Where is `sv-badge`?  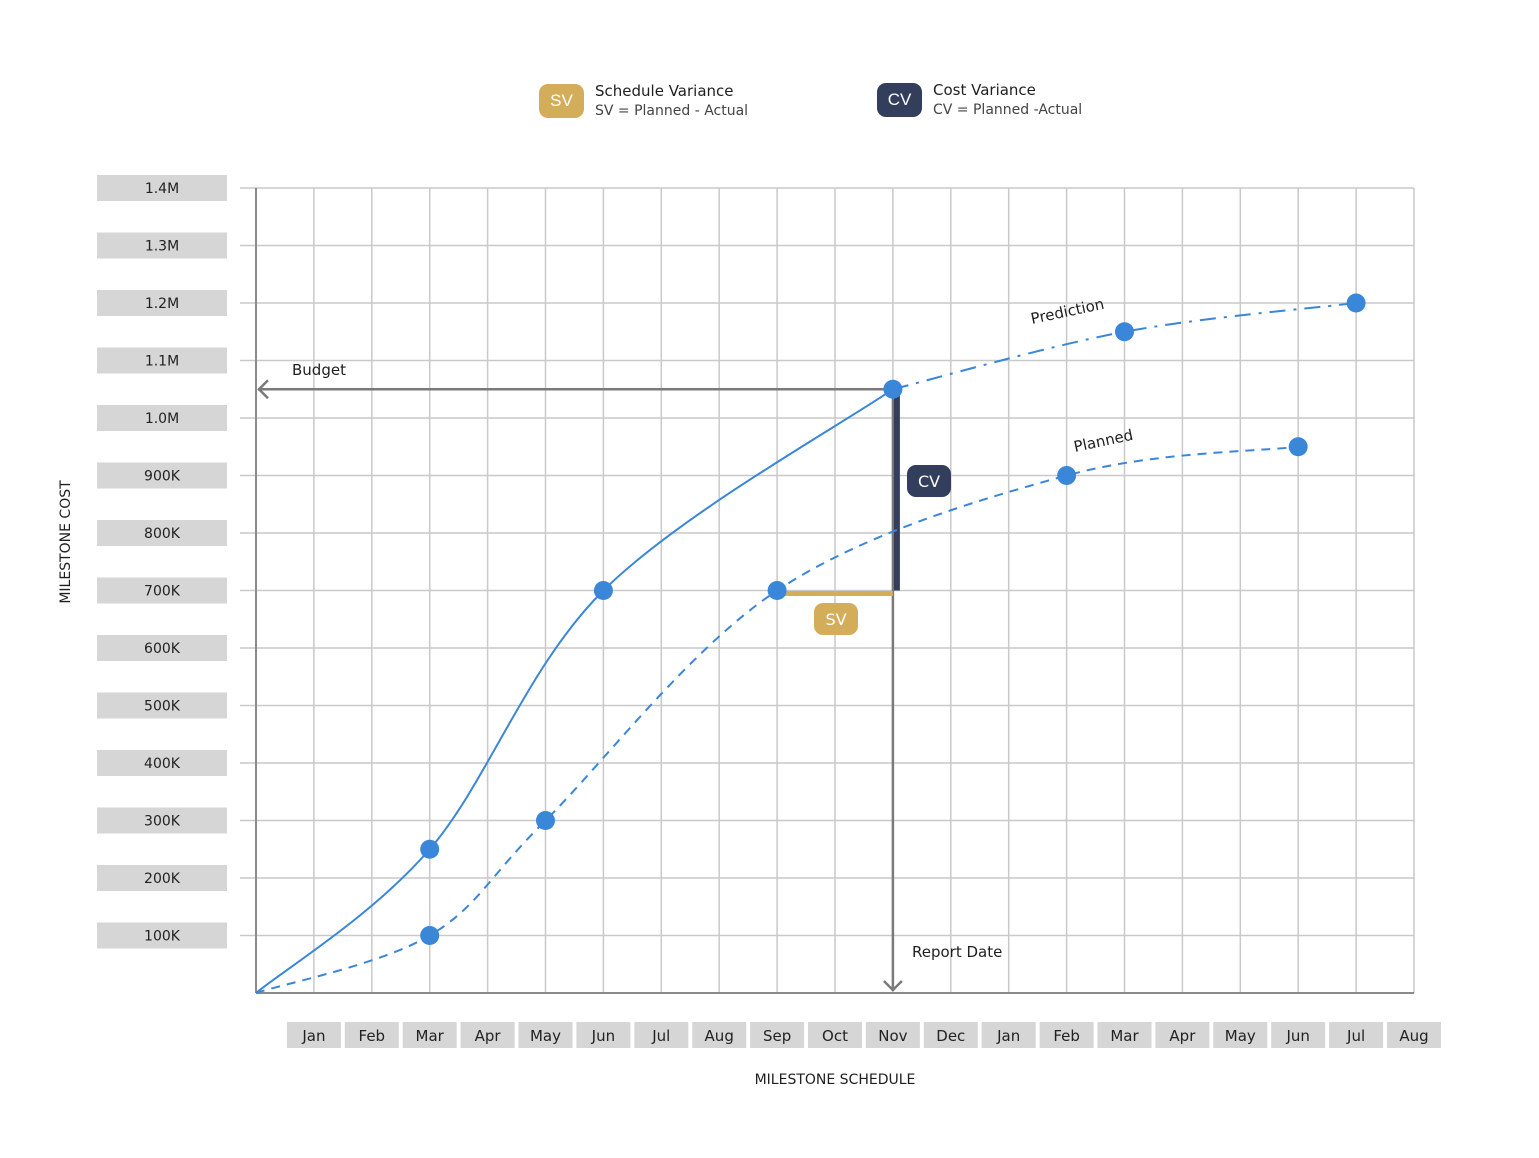 sv-badge is located at coordinates (836, 619).